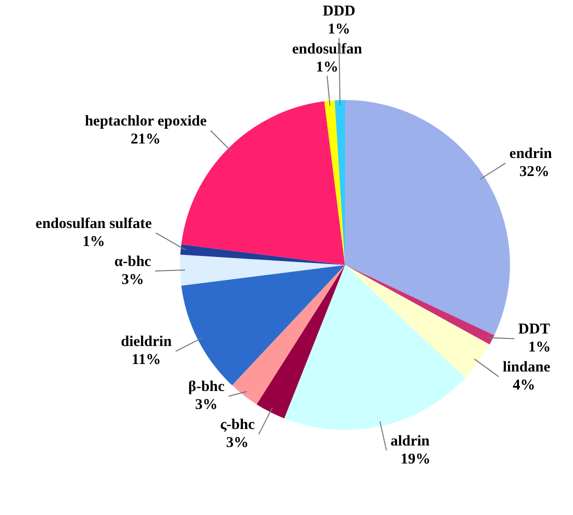 This screenshot has height=515, width=573. Describe the element at coordinates (94, 224) in the screenshot. I see `slice-label: endosulfan sulfate` at that location.